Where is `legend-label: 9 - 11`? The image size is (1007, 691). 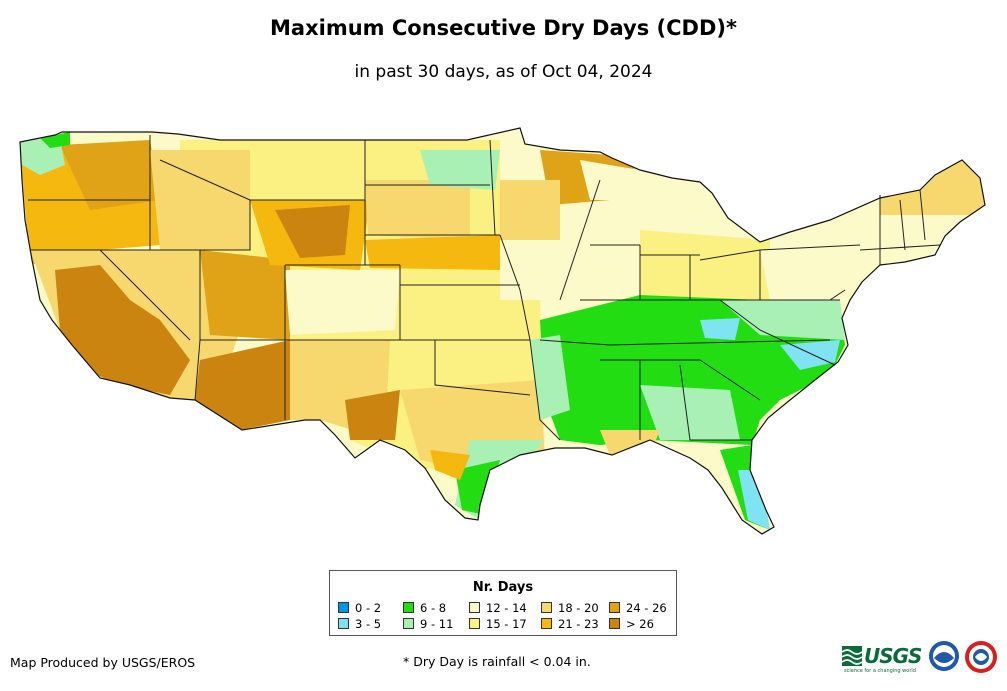
legend-label: 9 - 11 is located at coordinates (437, 624).